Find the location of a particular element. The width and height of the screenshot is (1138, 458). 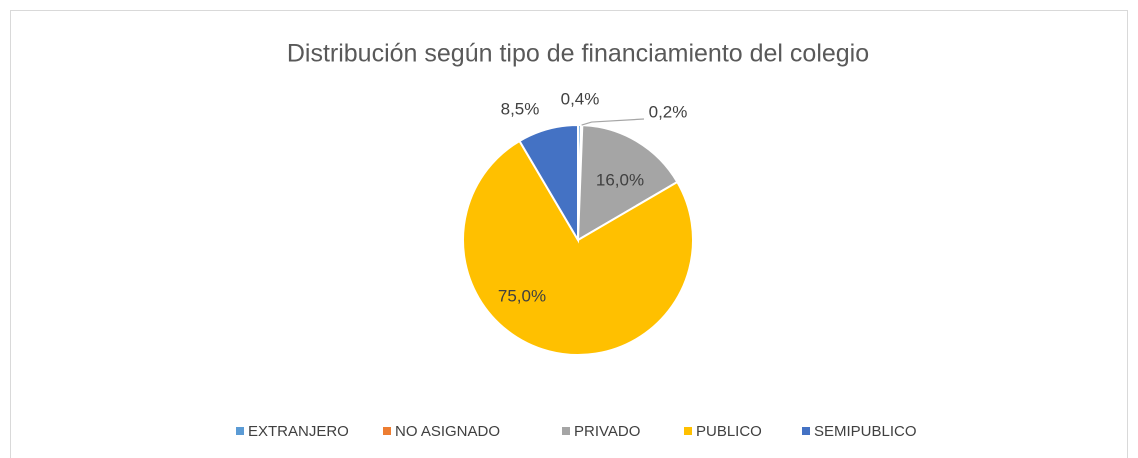

leader-line is located at coordinates (613, 122).